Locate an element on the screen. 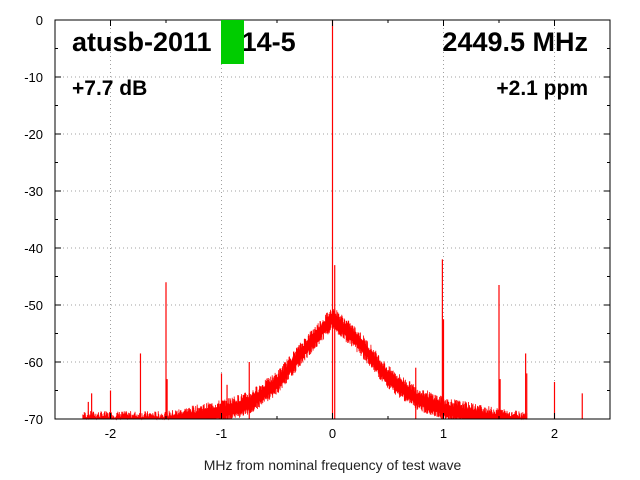 The height and width of the screenshot is (480, 640). status-marker is located at coordinates (232, 42).